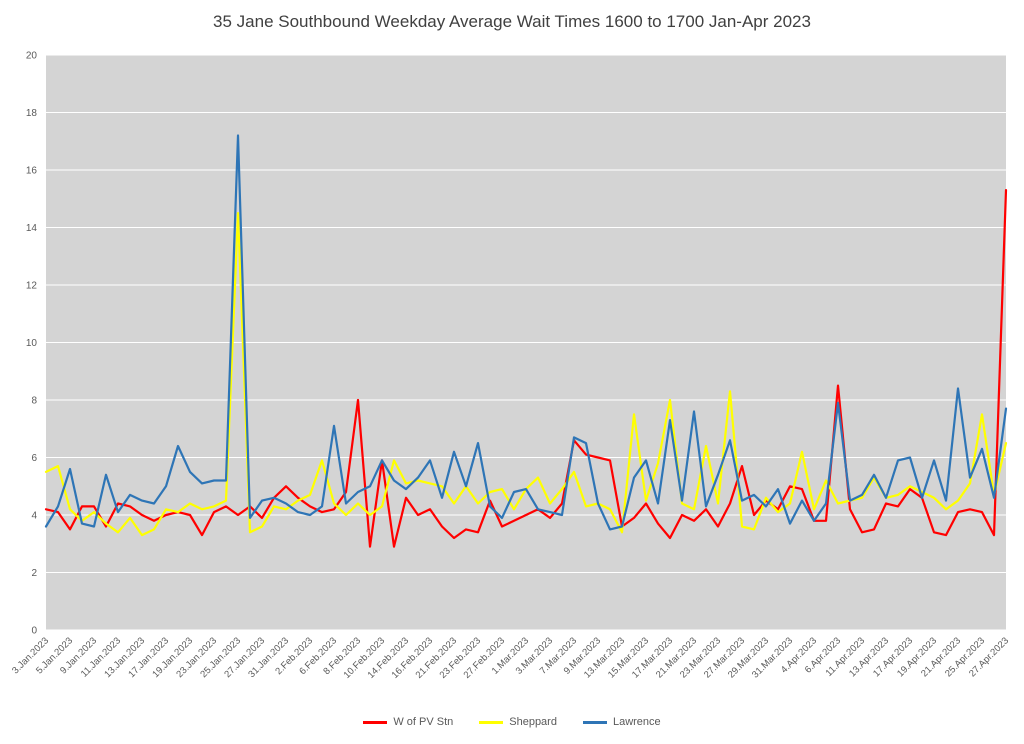 The height and width of the screenshot is (744, 1024). Describe the element at coordinates (34, 631) in the screenshot. I see `y-tick-label: 0` at that location.